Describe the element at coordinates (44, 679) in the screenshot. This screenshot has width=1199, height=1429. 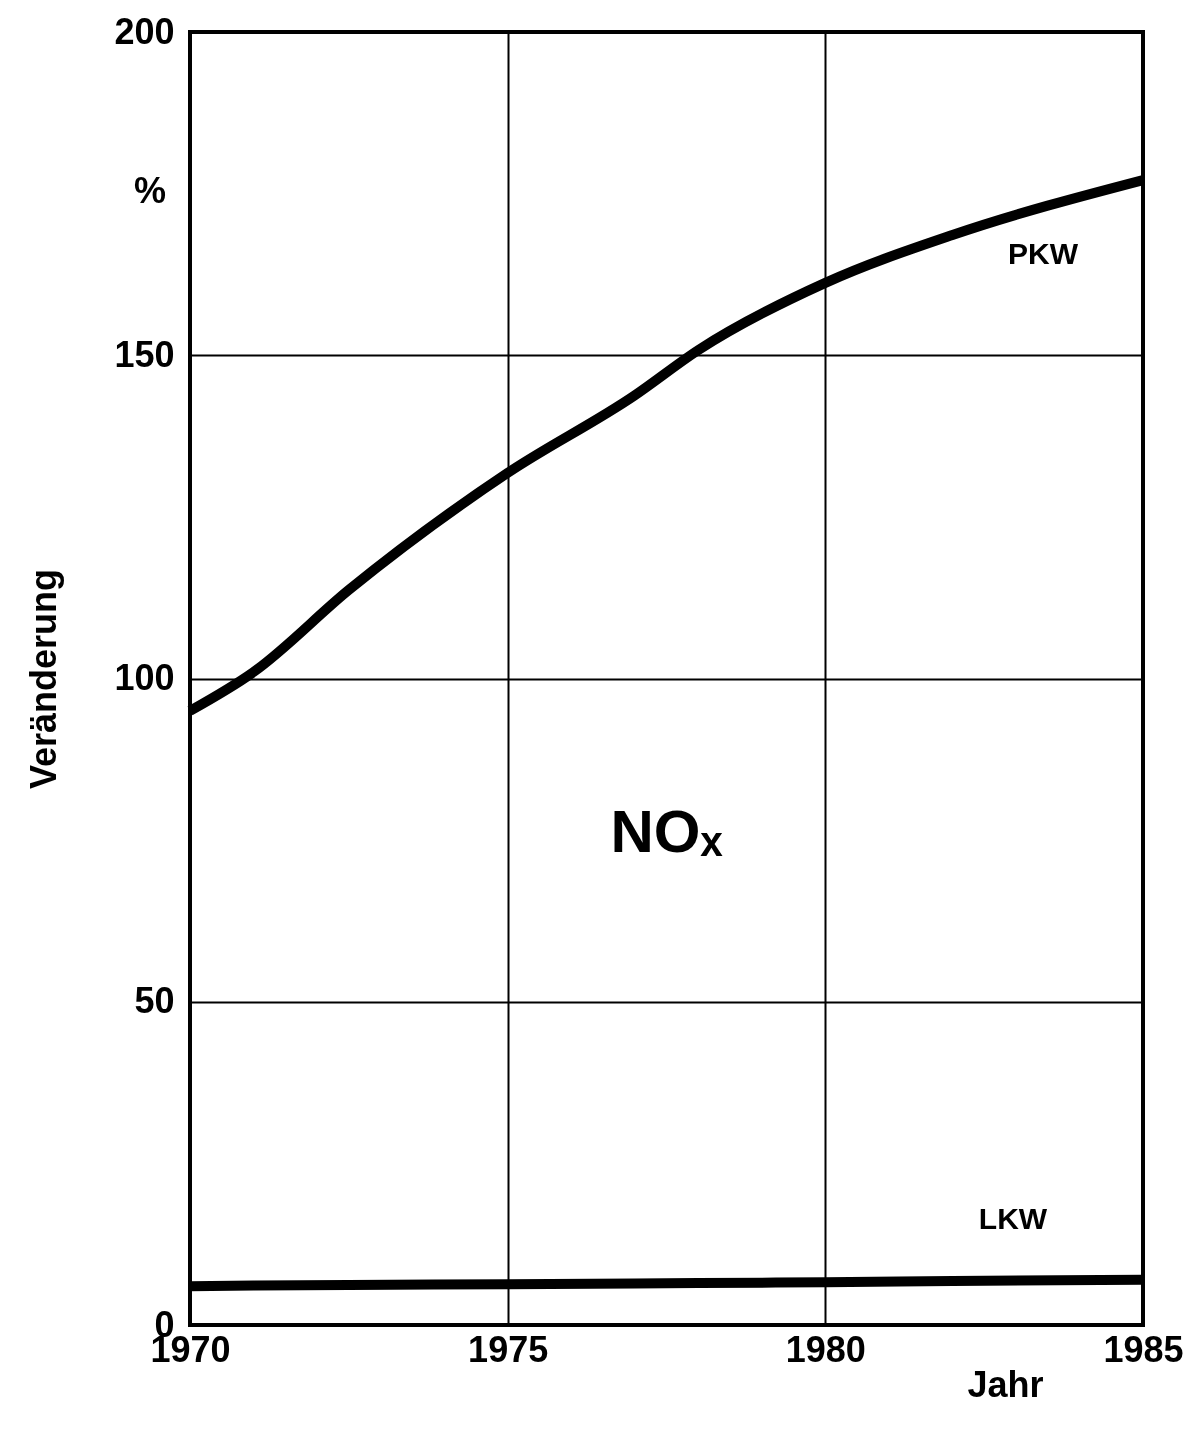
I see `y-axis-title: Veränderung` at that location.